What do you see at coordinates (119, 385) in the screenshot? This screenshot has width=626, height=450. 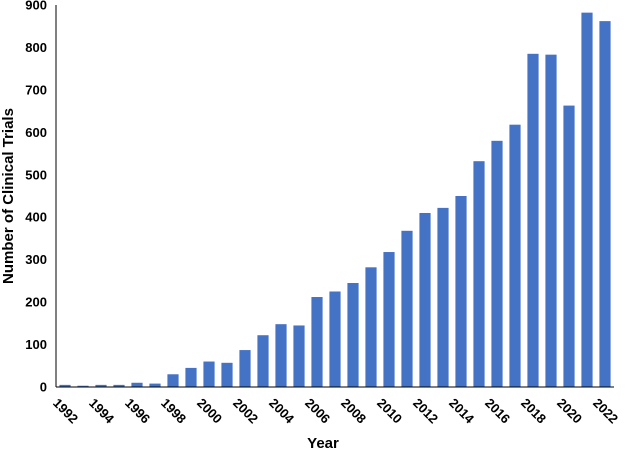 I see `bar-1995` at bounding box center [119, 385].